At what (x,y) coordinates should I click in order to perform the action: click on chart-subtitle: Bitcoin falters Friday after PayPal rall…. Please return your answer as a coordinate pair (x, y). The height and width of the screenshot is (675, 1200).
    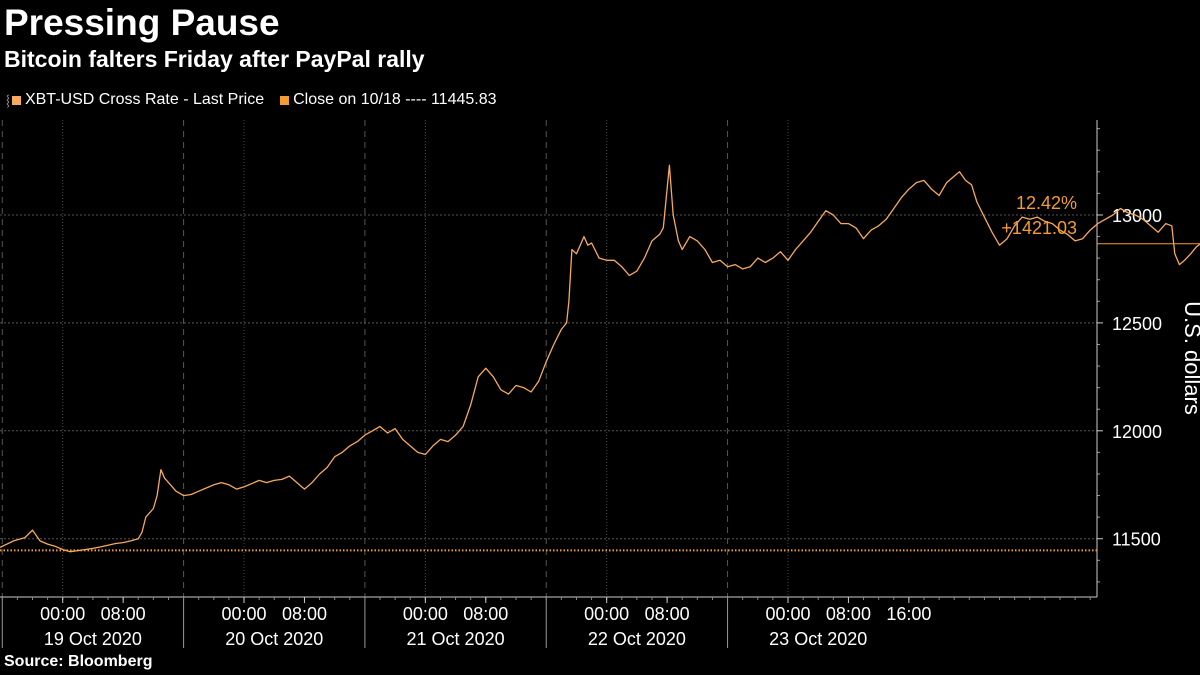
    Looking at the image, I should click on (214, 59).